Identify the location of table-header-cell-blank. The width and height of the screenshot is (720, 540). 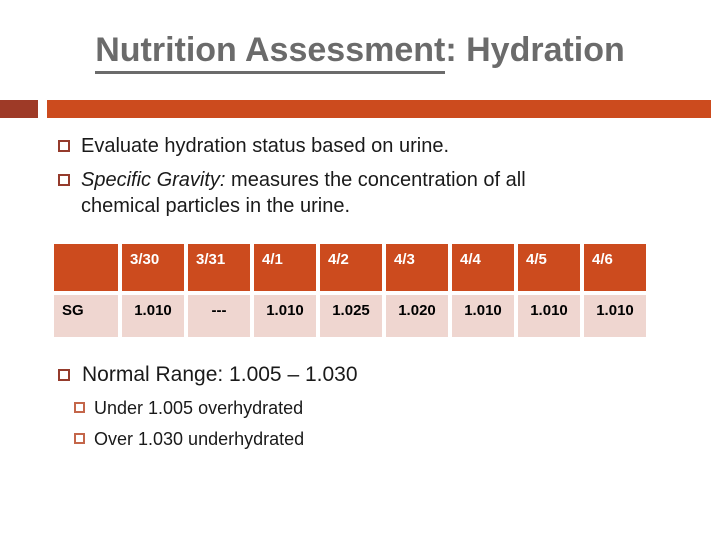
(86, 267).